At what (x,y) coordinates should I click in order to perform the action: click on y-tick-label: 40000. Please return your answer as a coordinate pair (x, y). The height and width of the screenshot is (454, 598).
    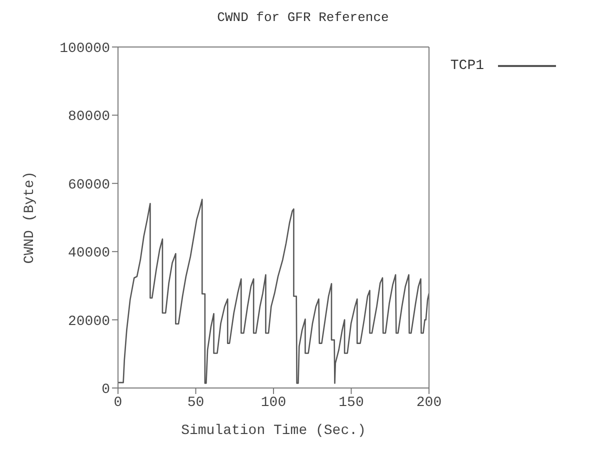
    Looking at the image, I should click on (89, 254).